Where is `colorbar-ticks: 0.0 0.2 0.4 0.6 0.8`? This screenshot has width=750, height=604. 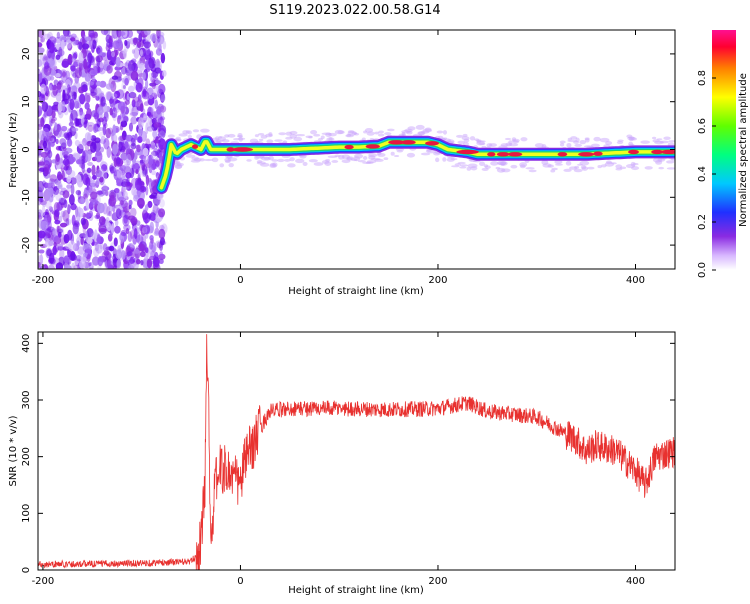 colorbar-ticks: 0.0 0.2 0.4 0.6 0.8 is located at coordinates (706, 174).